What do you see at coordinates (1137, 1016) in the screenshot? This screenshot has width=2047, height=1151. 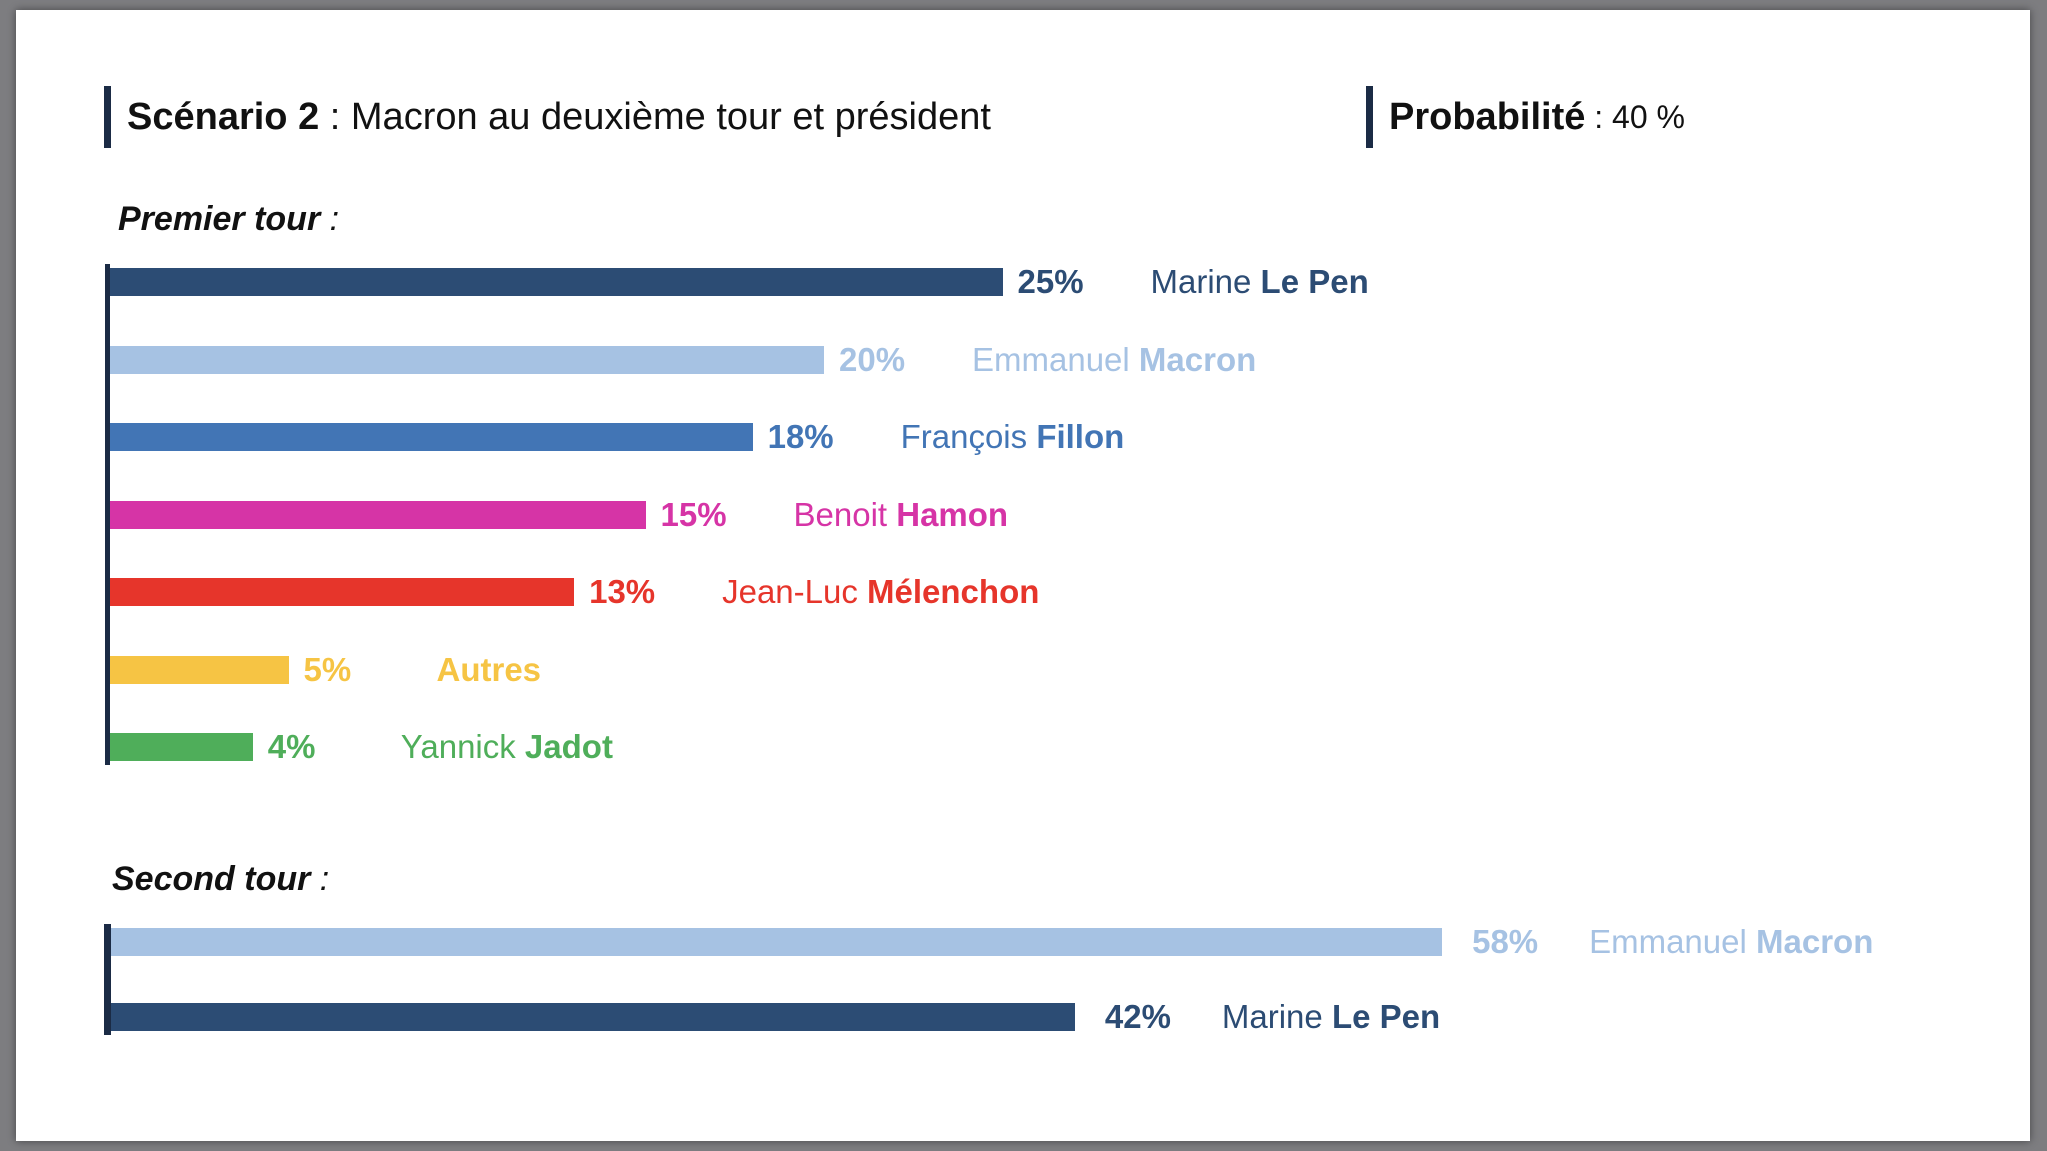 I see `second-round-value-label: 42%` at bounding box center [1137, 1016].